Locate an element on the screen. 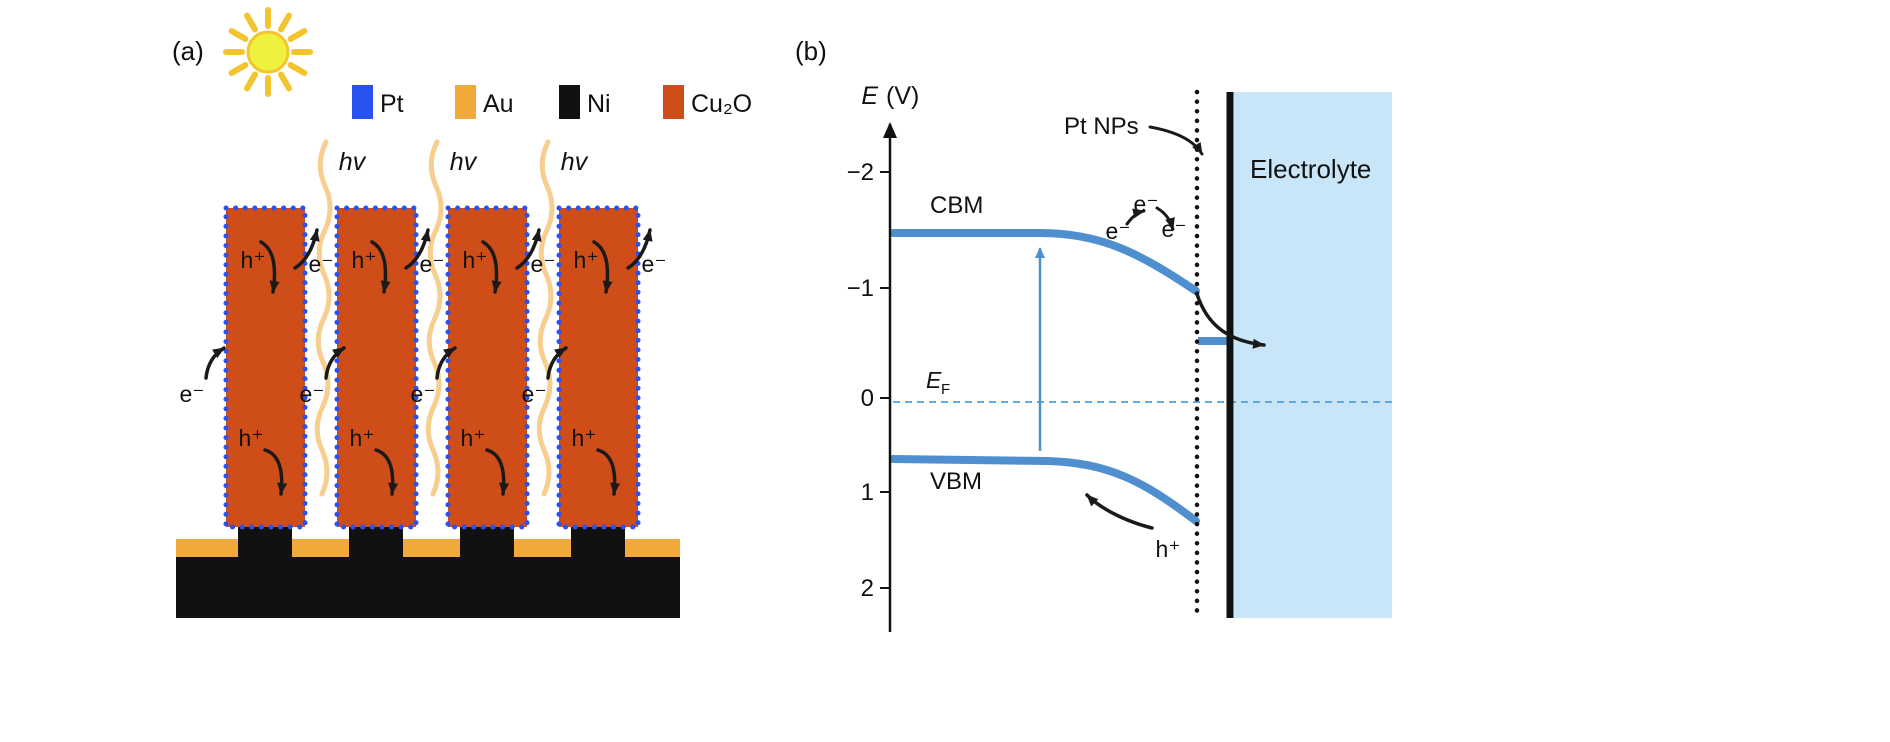 This screenshot has height=742, width=1890. vbm-label: VBM is located at coordinates (956, 481).